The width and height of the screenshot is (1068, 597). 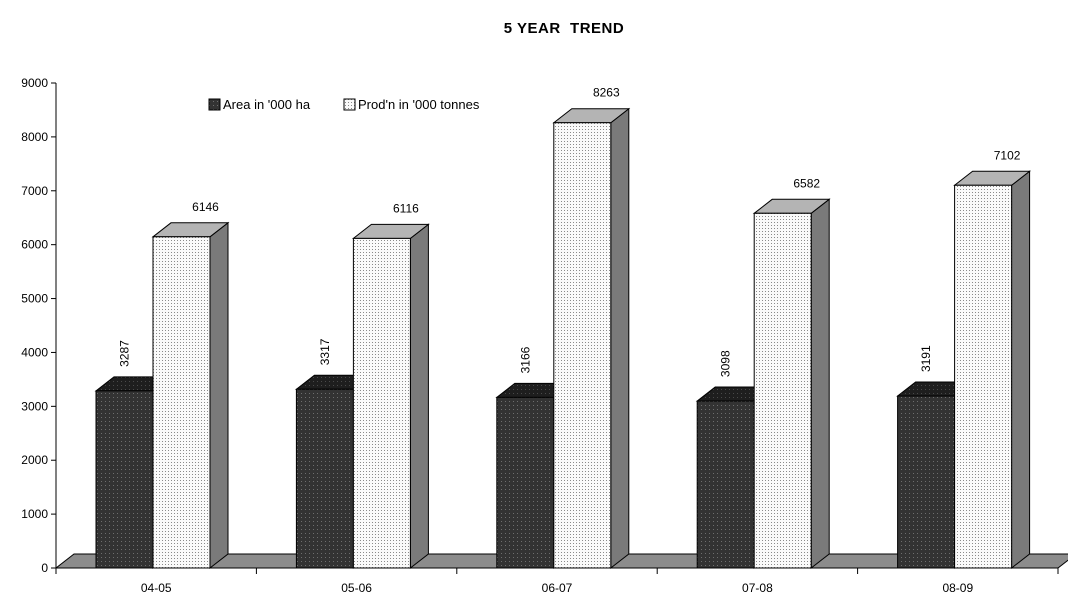 I want to click on production-07-08-bar, so click(x=791, y=384).